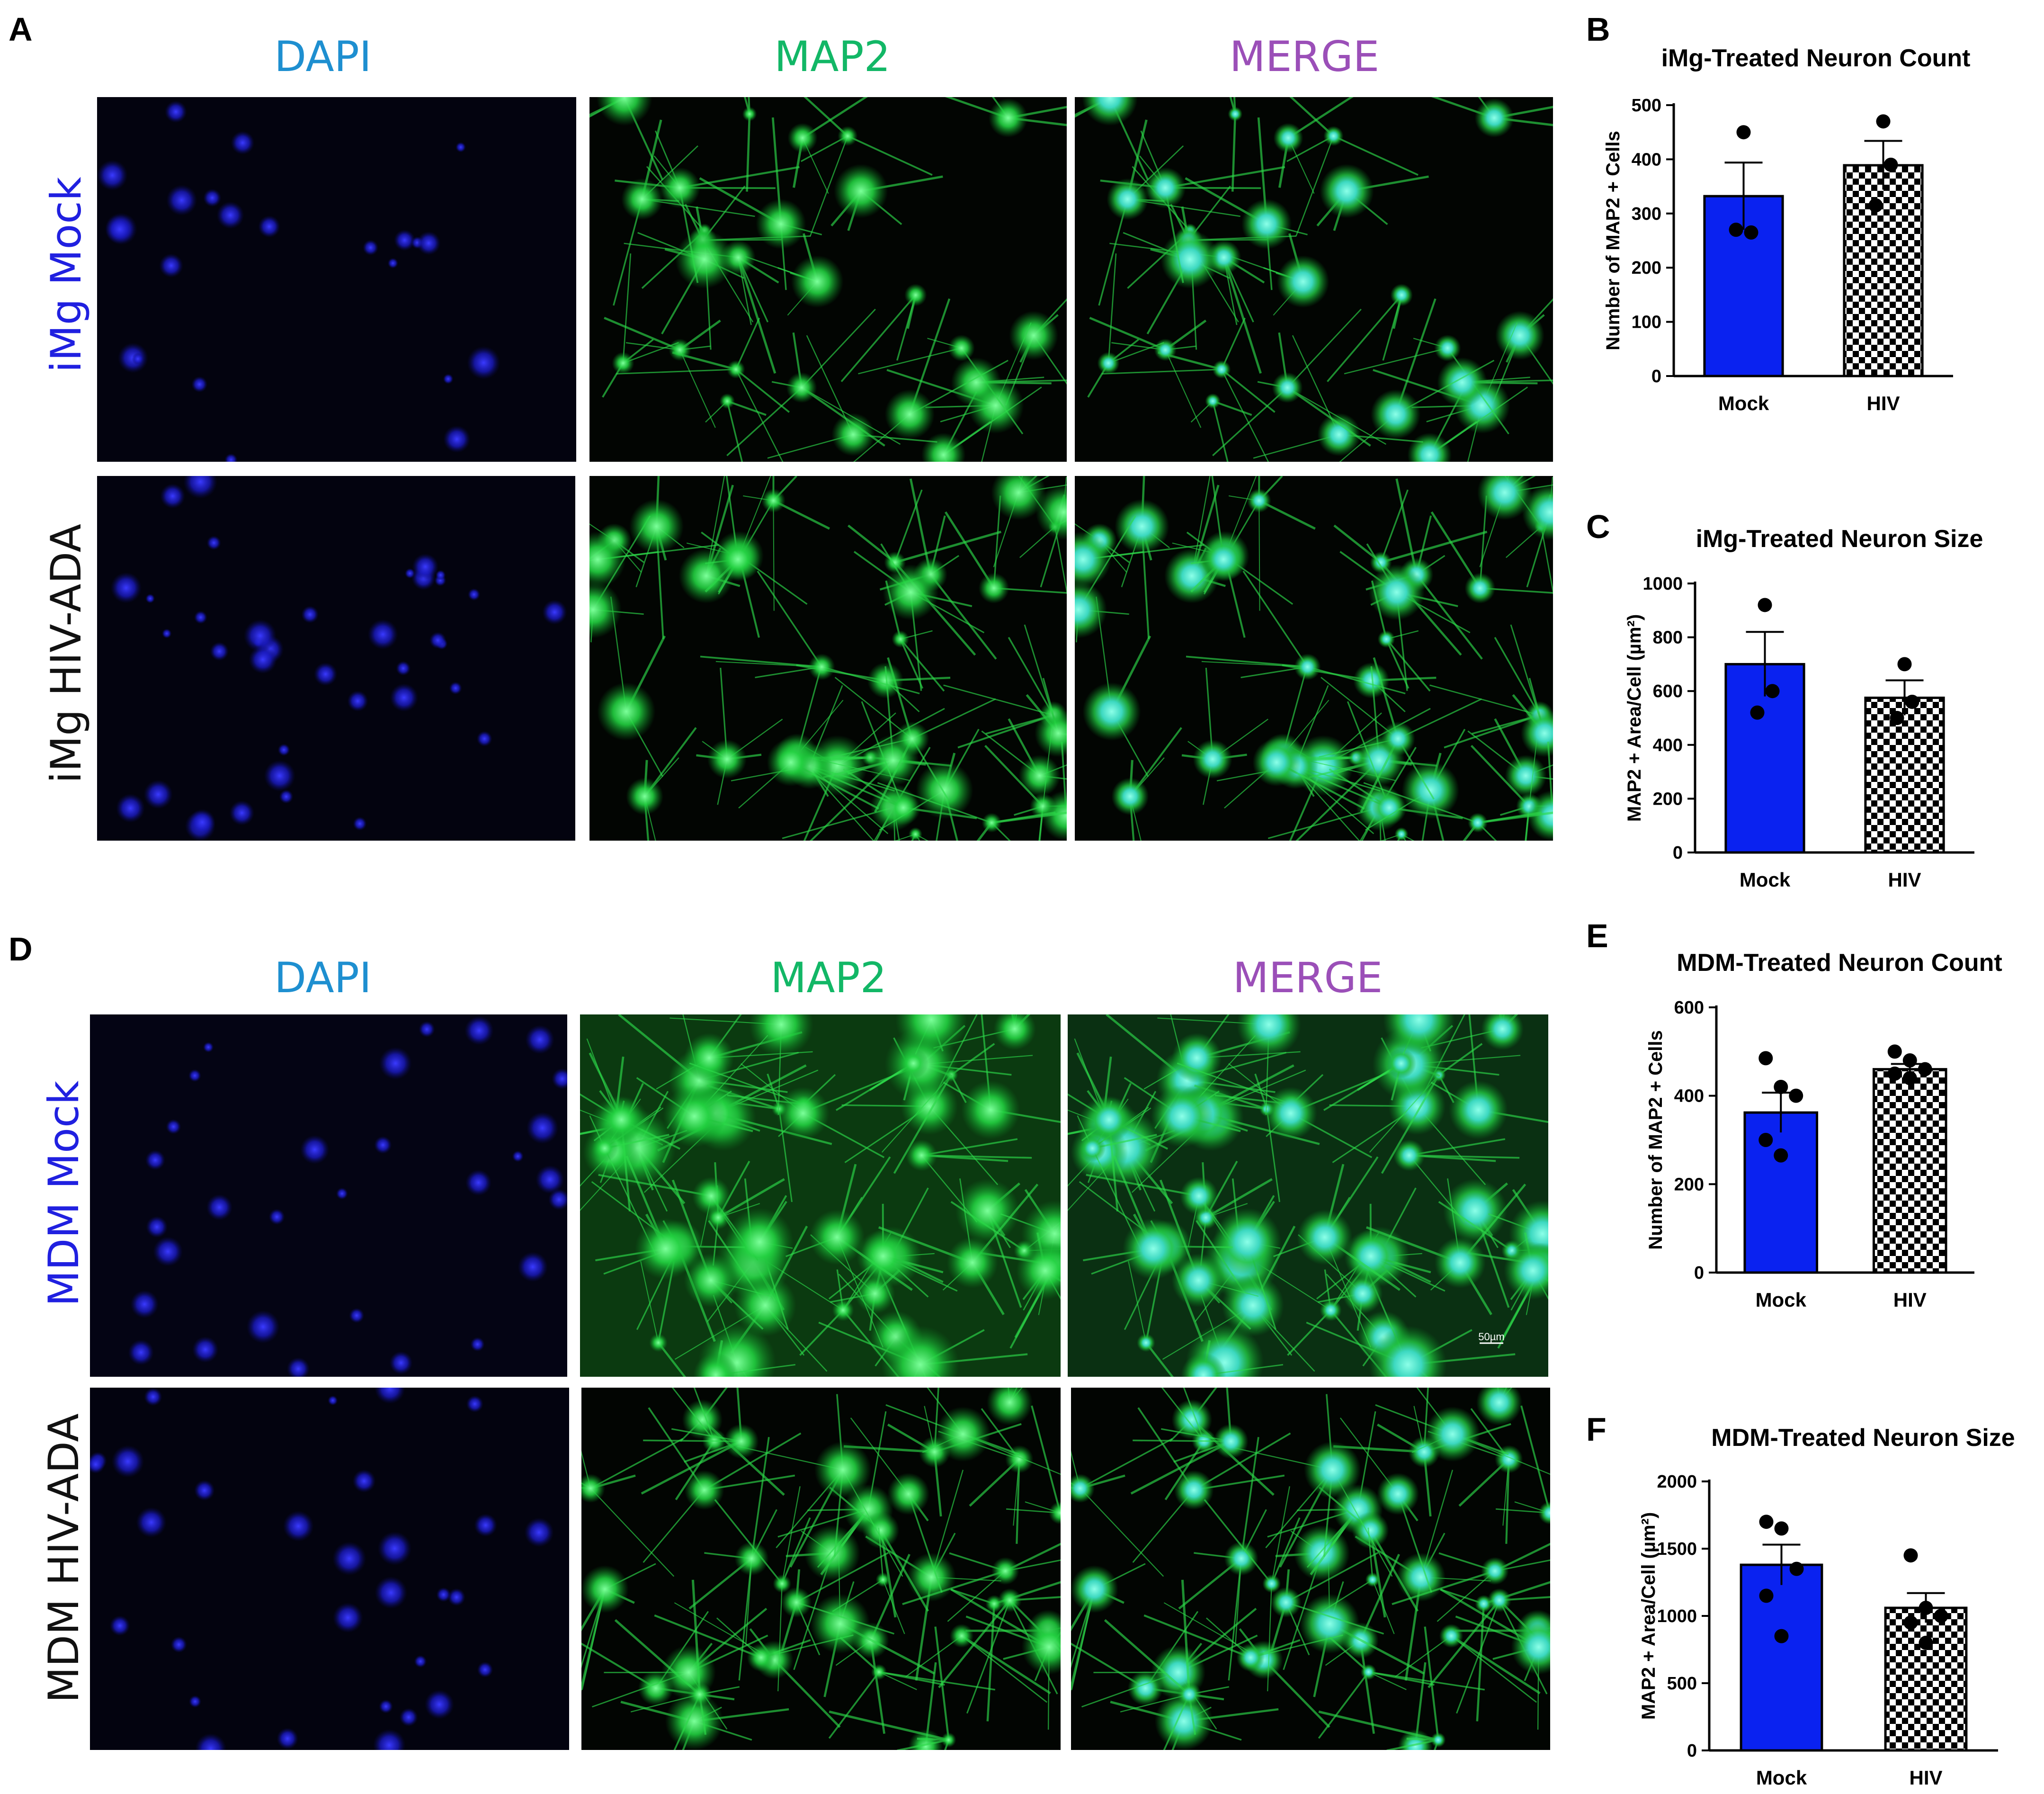 The width and height of the screenshot is (2044, 1794). Describe the element at coordinates (66, 654) in the screenshot. I see `row-label-img-hiv: iMg HIV-ADA` at that location.